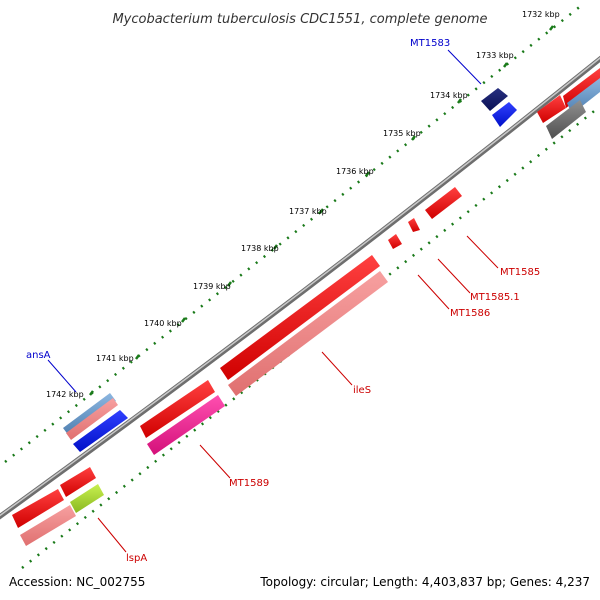  I want to click on gene-feature-mt1583, so click(494, 99).